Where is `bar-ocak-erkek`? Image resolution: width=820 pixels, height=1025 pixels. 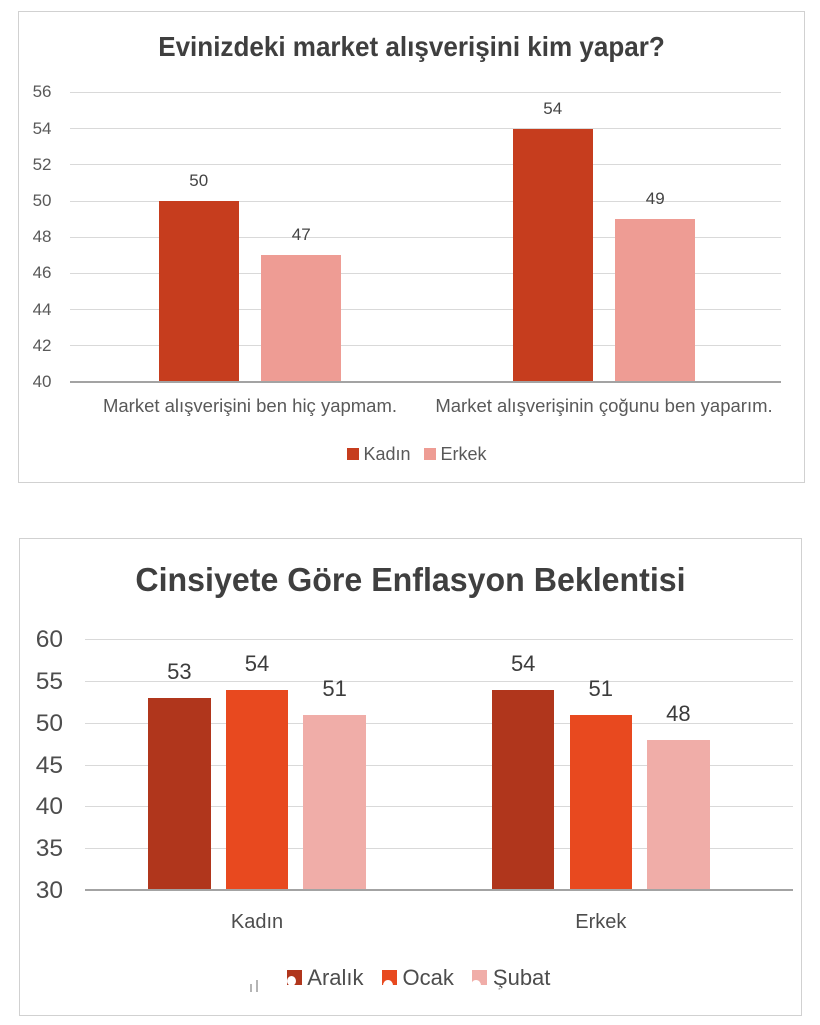
bar-ocak-erkek is located at coordinates (600, 802).